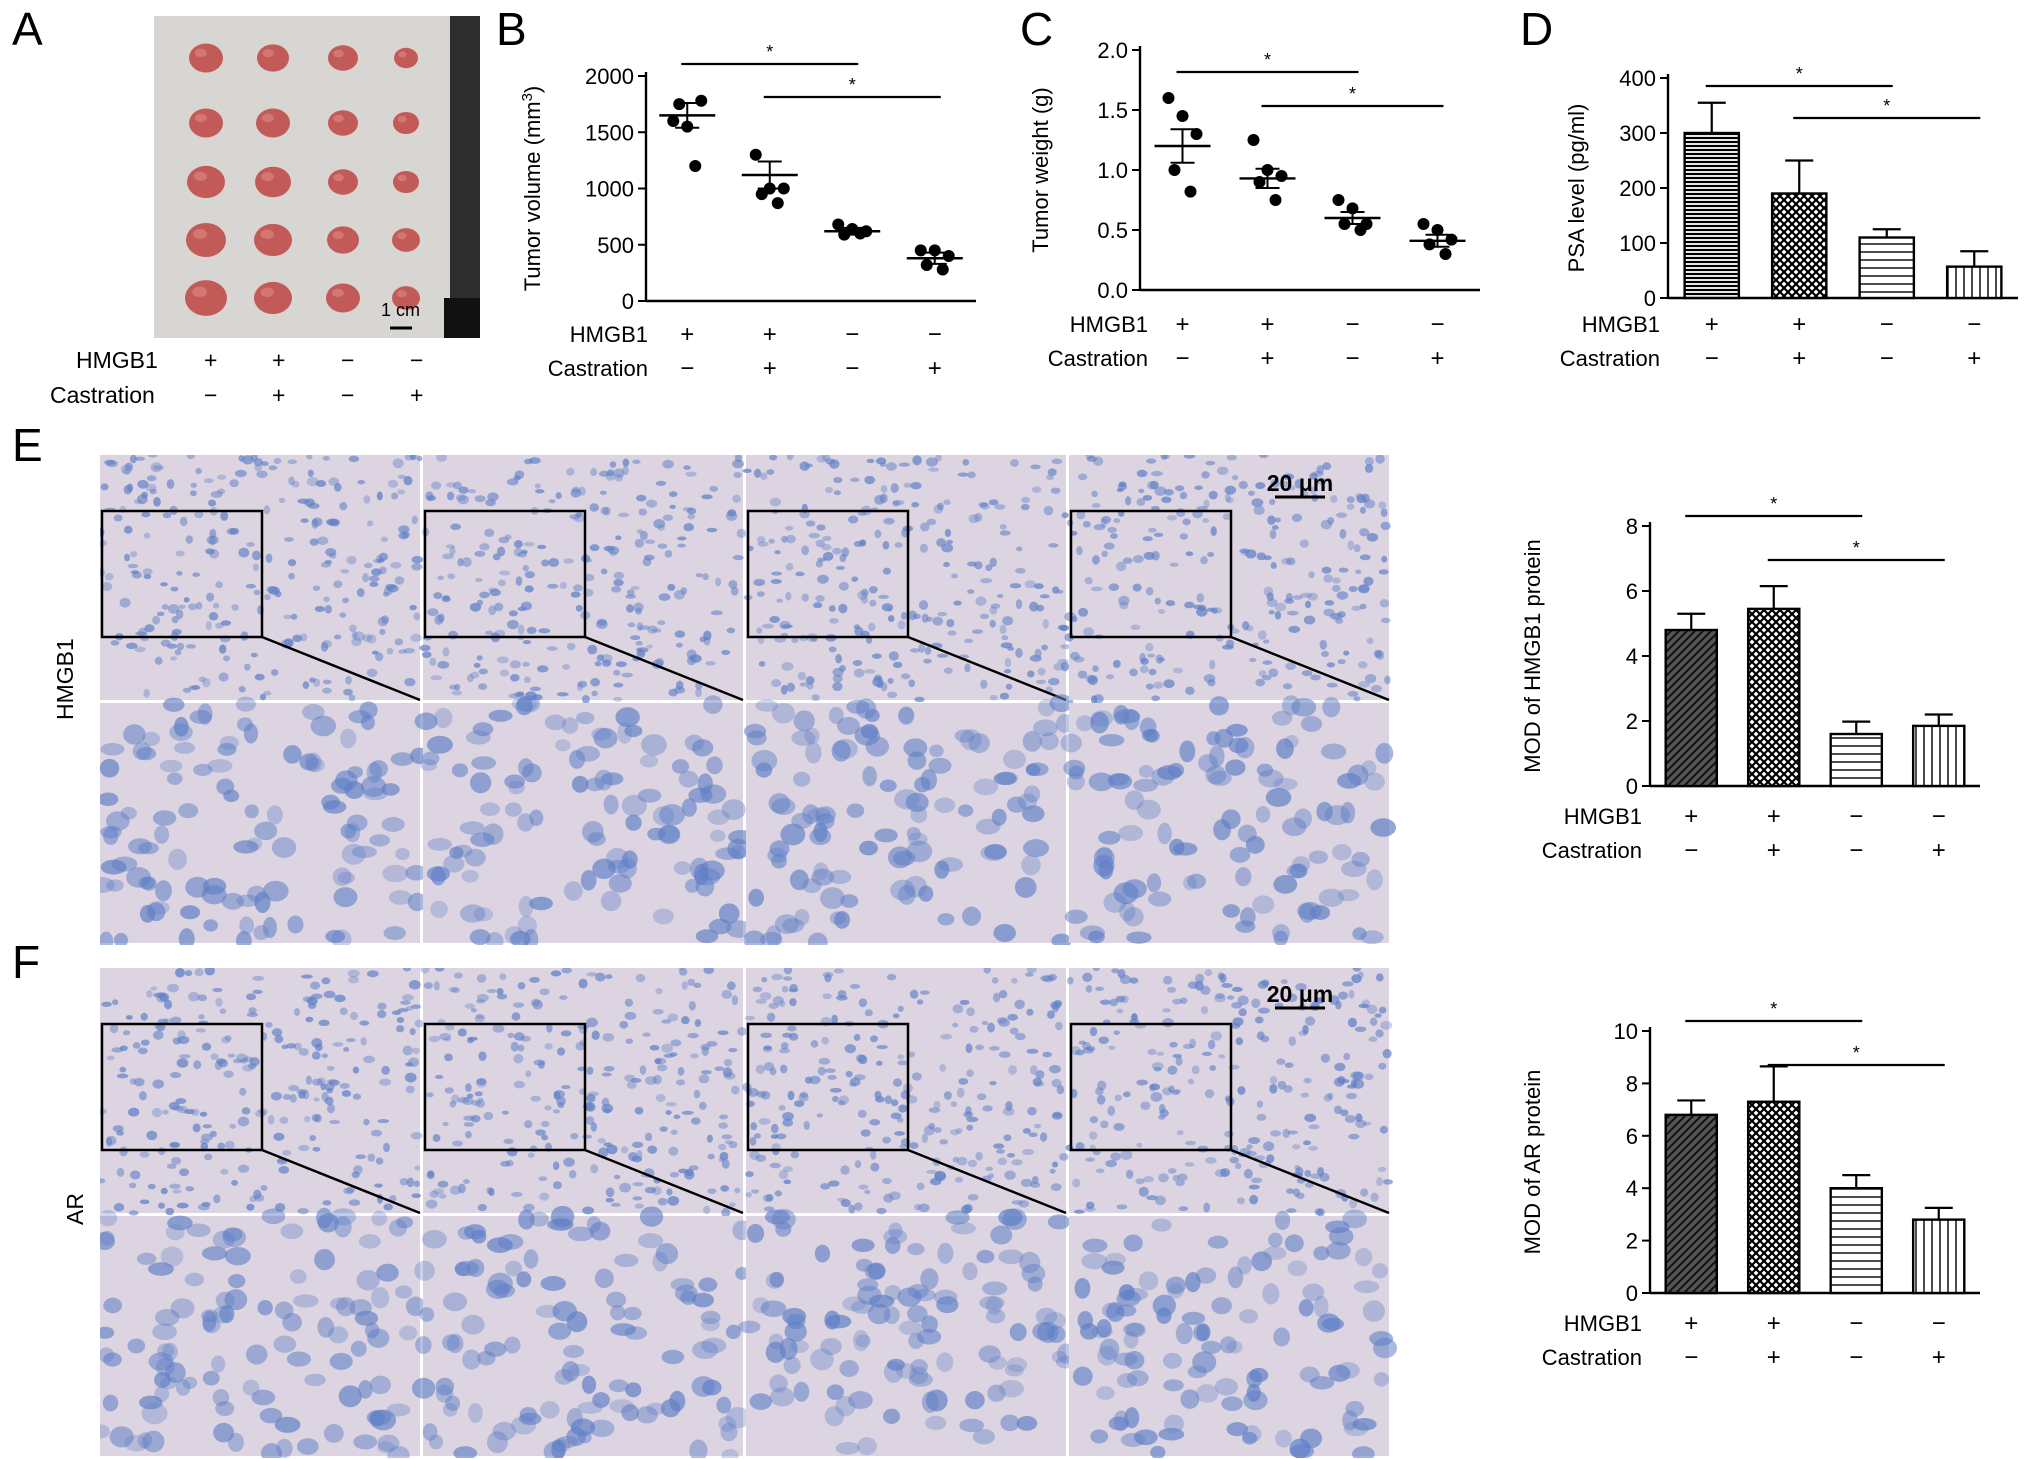 The width and height of the screenshot is (2032, 1459). What do you see at coordinates (1182, 324) in the screenshot?
I see `hmgb1-condition: +` at bounding box center [1182, 324].